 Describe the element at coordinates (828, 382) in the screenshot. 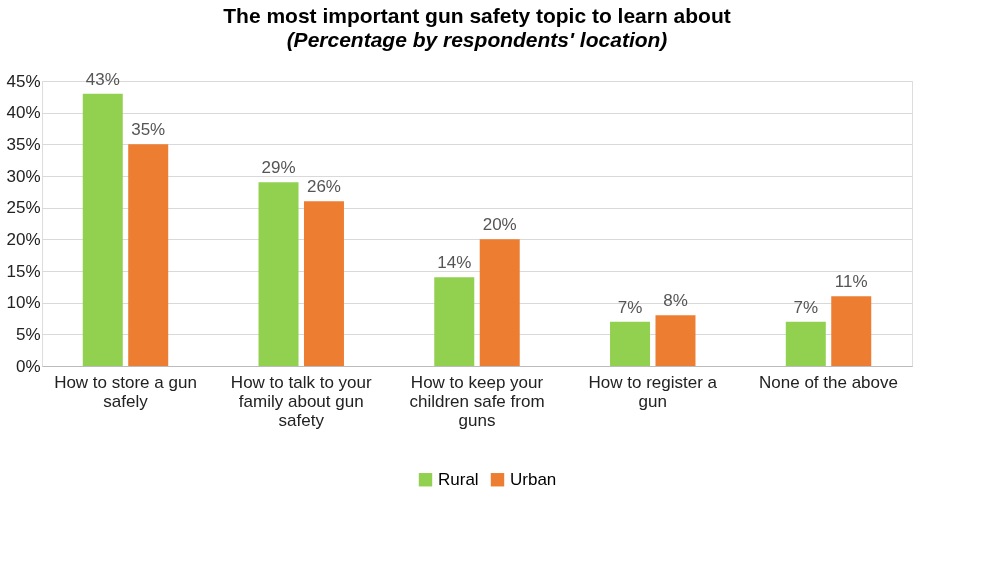

I see `x-tick-label: None of the above` at that location.